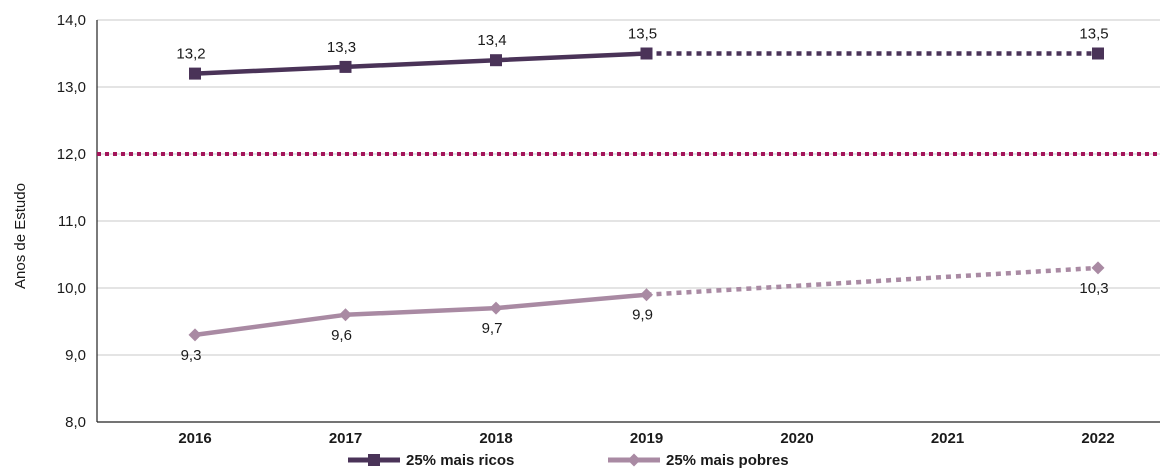 Image resolution: width=1160 pixels, height=468 pixels. I want to click on series-0: 13,2 13,3 13,4 13,5 13,5, so click(642, 53).